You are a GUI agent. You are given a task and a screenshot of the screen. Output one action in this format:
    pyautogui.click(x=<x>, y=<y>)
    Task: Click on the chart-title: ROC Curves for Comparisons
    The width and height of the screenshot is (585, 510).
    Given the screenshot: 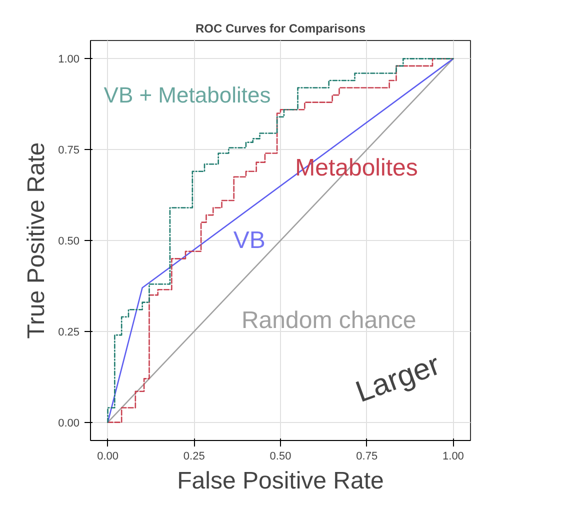 What is the action you would take?
    pyautogui.click(x=280, y=29)
    